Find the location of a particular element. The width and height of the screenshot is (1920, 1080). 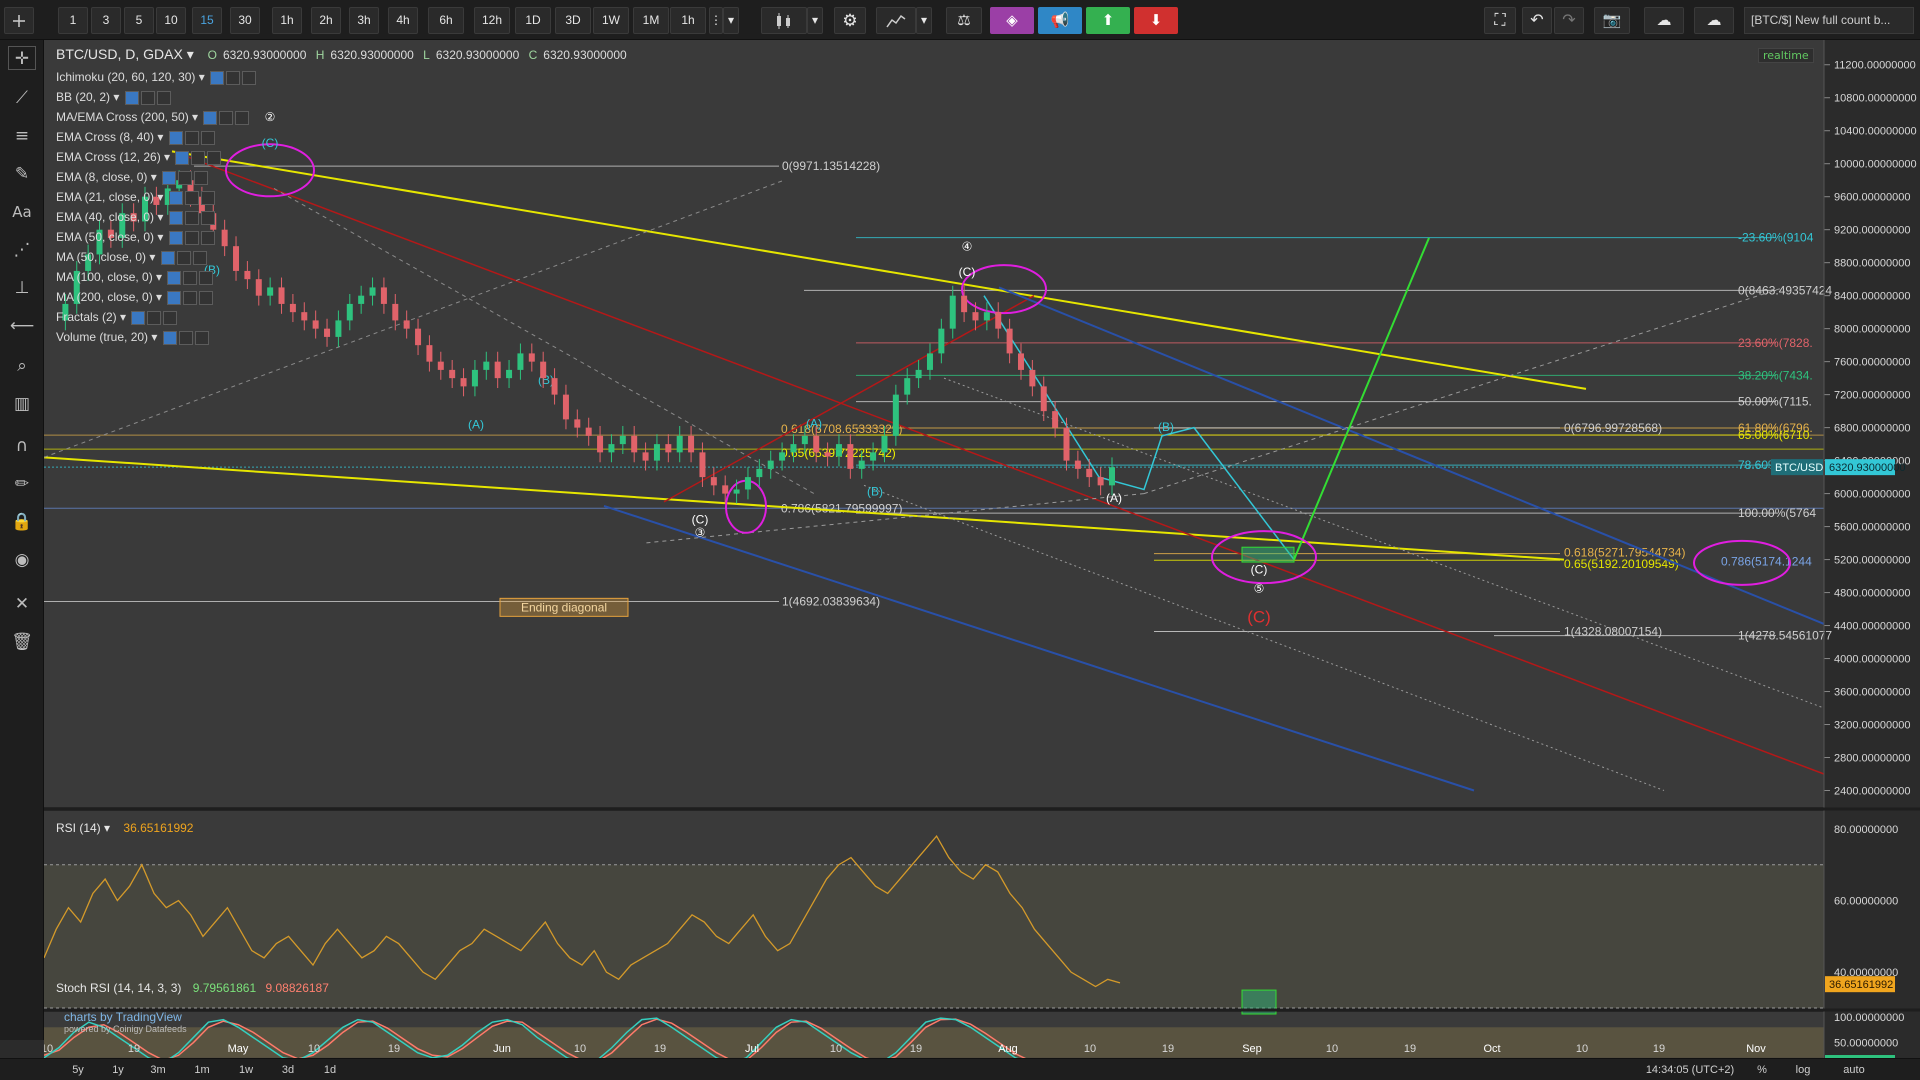

interval-2h-button: 2h is located at coordinates (326, 20).